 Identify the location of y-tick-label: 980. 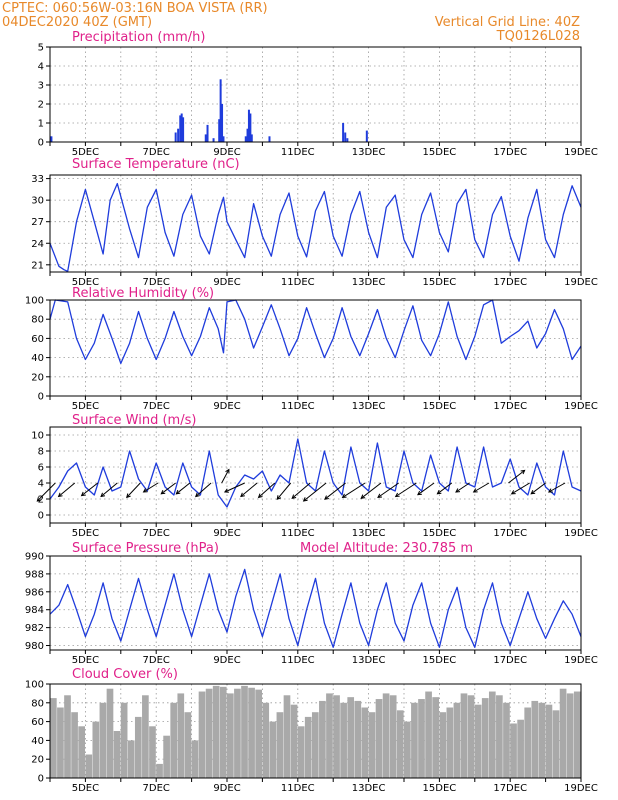
(34, 646).